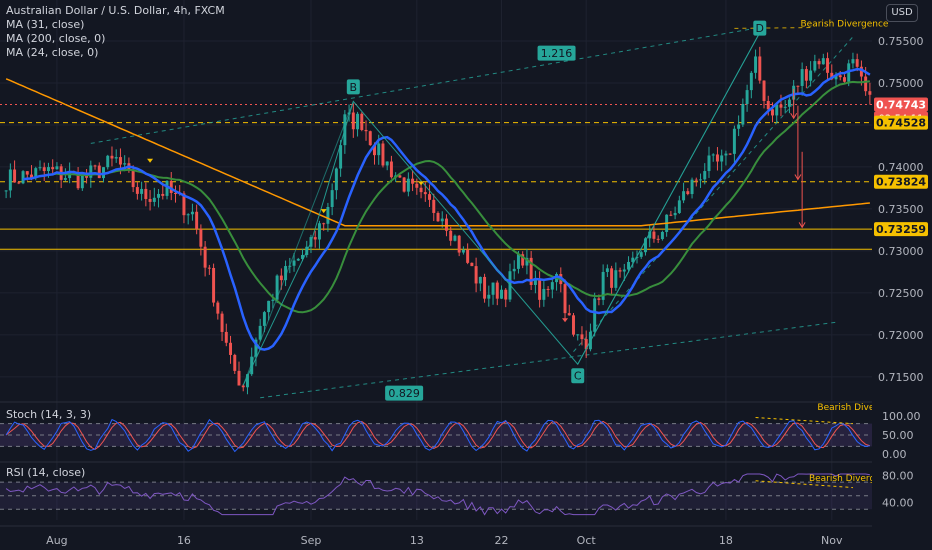 The height and width of the screenshot is (550, 932). Describe the element at coordinates (901, 181) in the screenshot. I see `level-2-label-bg` at that location.